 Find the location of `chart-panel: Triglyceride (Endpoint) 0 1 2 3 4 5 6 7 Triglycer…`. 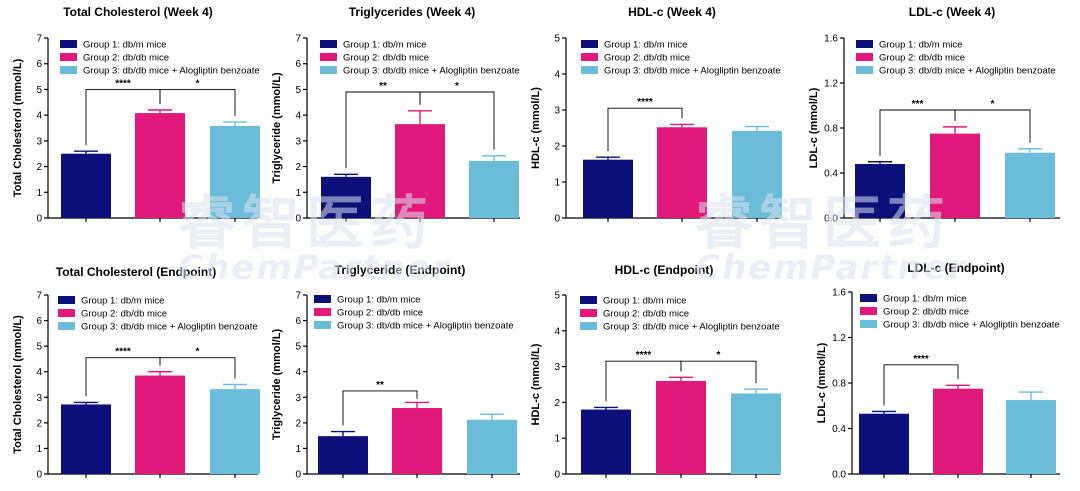

chart-panel: Triglyceride (Endpoint) 0 1 2 3 4 5 6 7 Triglycer… is located at coordinates (395, 372).